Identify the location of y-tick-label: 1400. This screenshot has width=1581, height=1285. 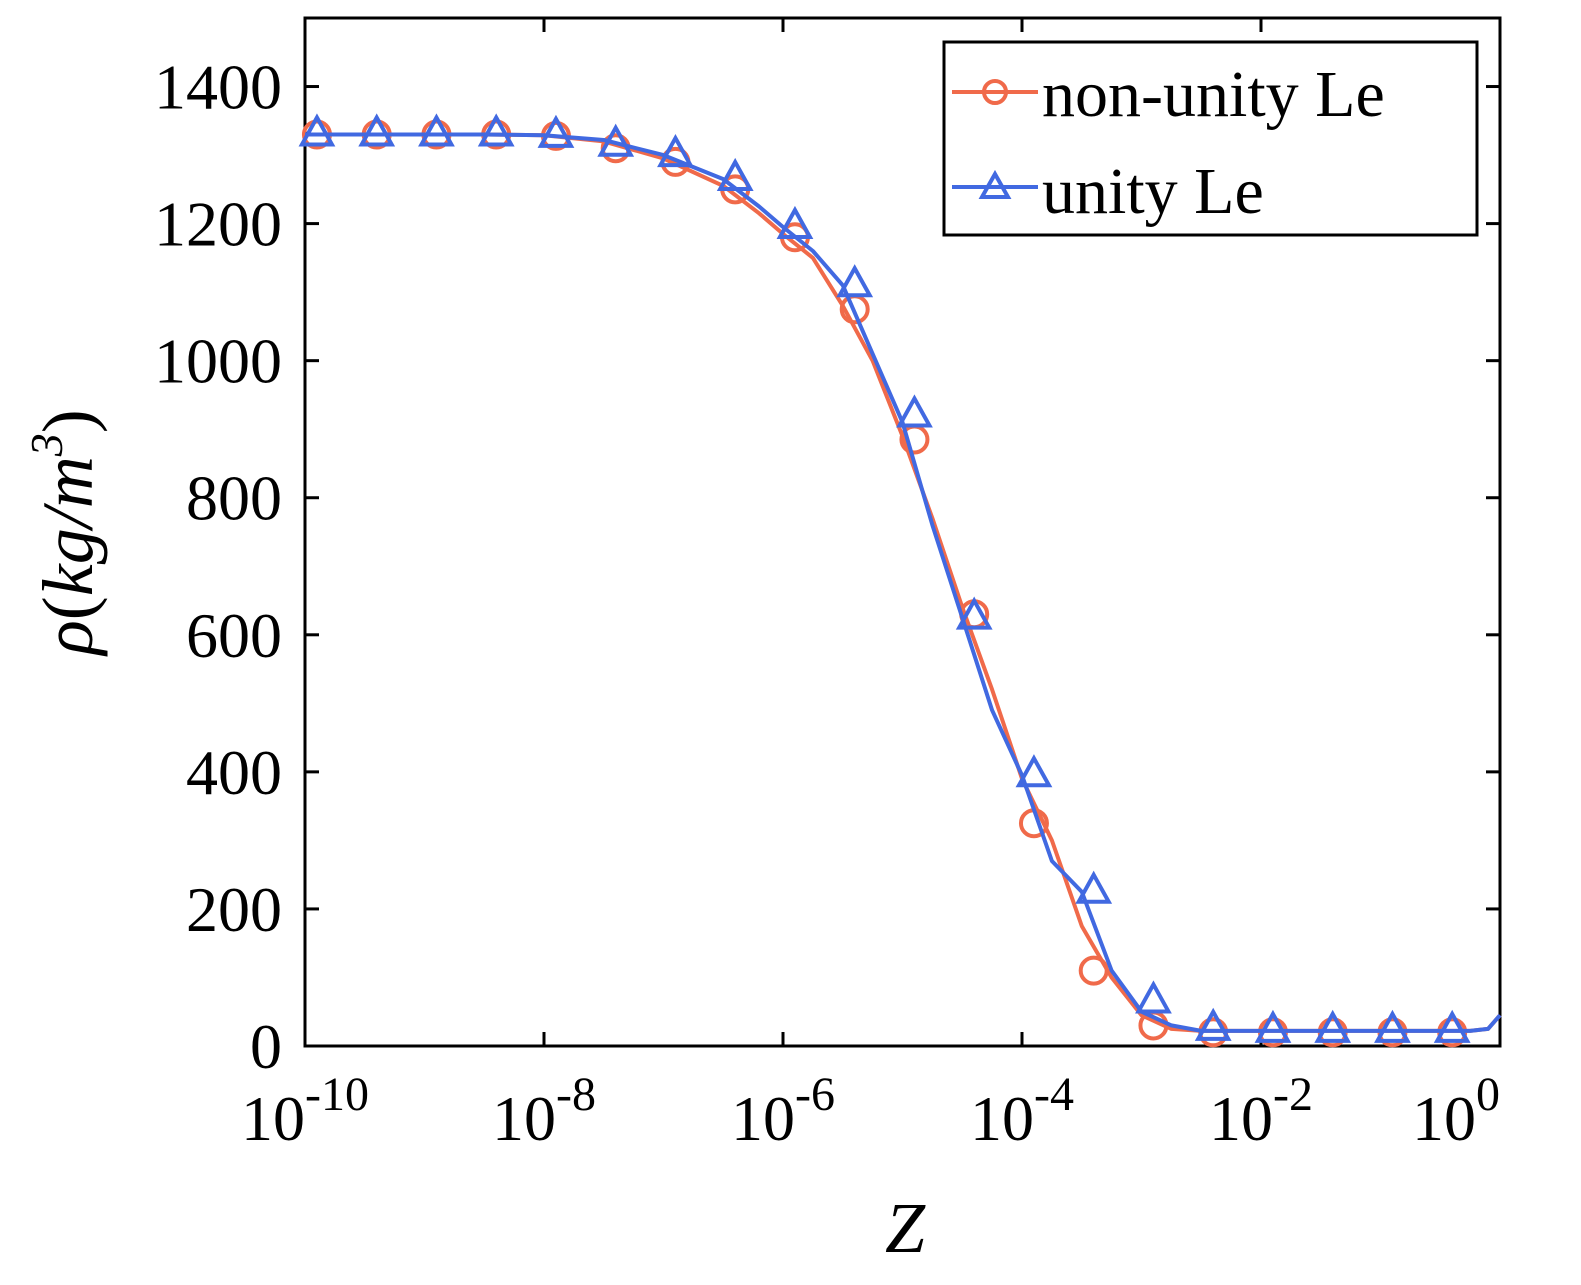
(218, 87).